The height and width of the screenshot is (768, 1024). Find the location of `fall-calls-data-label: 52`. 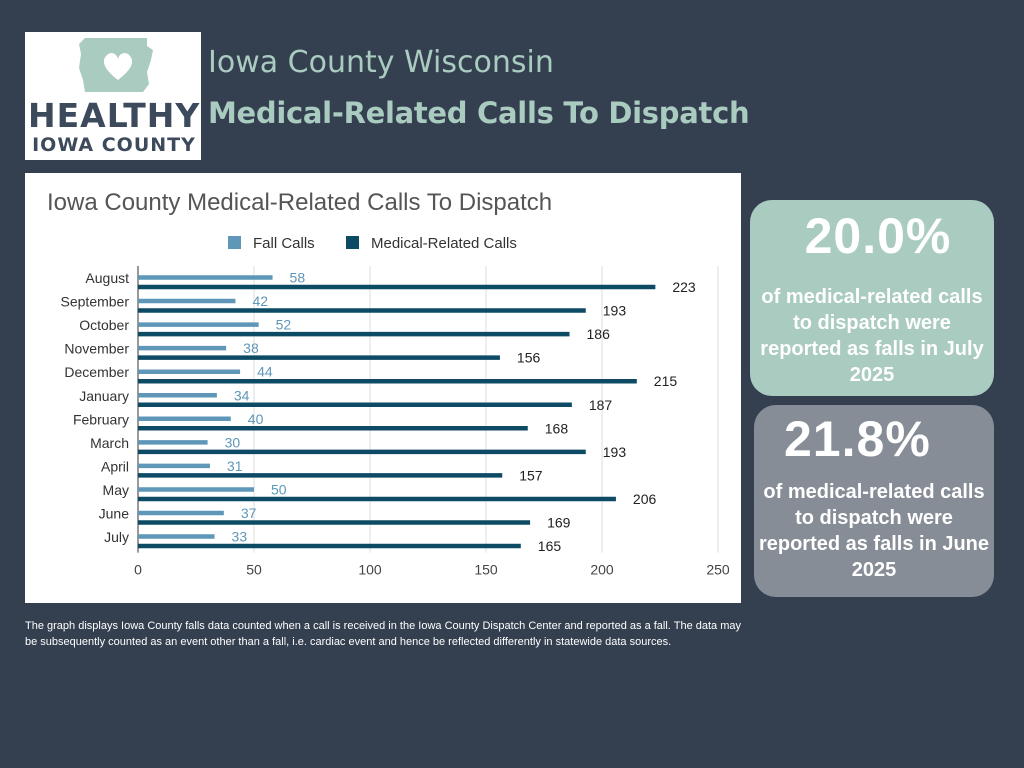

fall-calls-data-label: 52 is located at coordinates (284, 325).